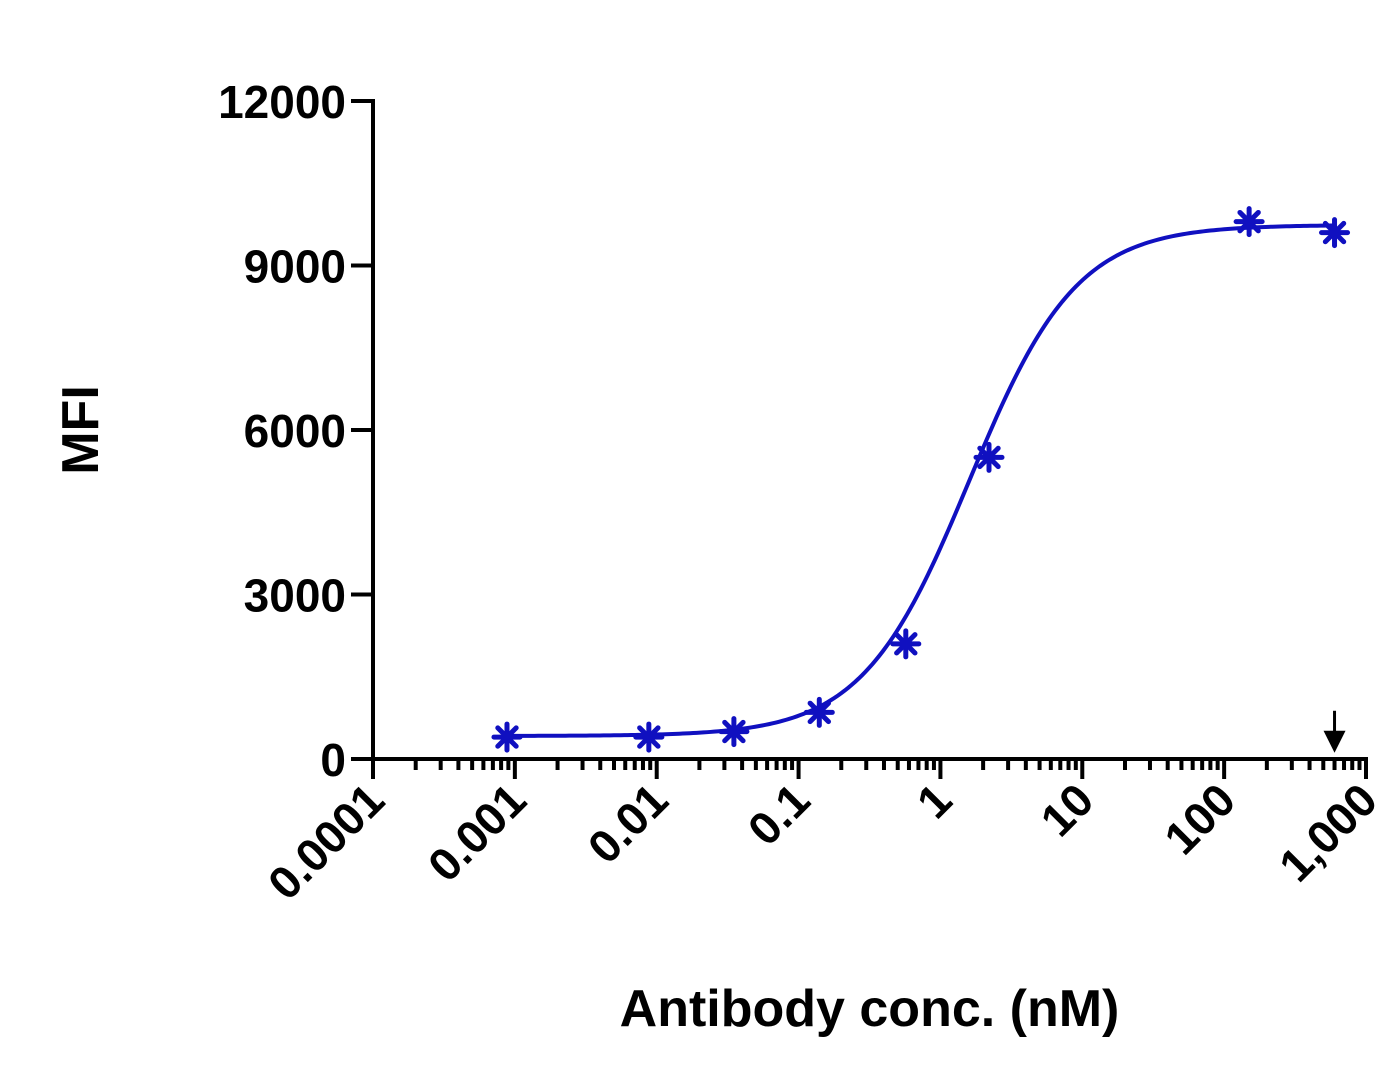 The image size is (1398, 1086). I want to click on x-tick-label: 0.01, so click(628, 823).